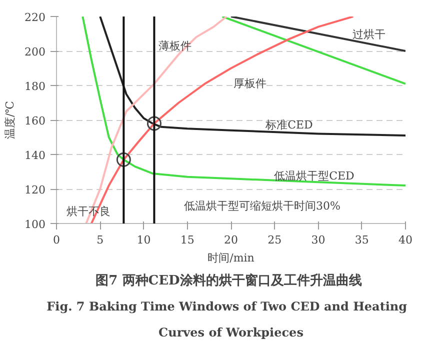 The image size is (431, 344). What do you see at coordinates (405, 240) in the screenshot?
I see `x-tick-label: 40` at bounding box center [405, 240].